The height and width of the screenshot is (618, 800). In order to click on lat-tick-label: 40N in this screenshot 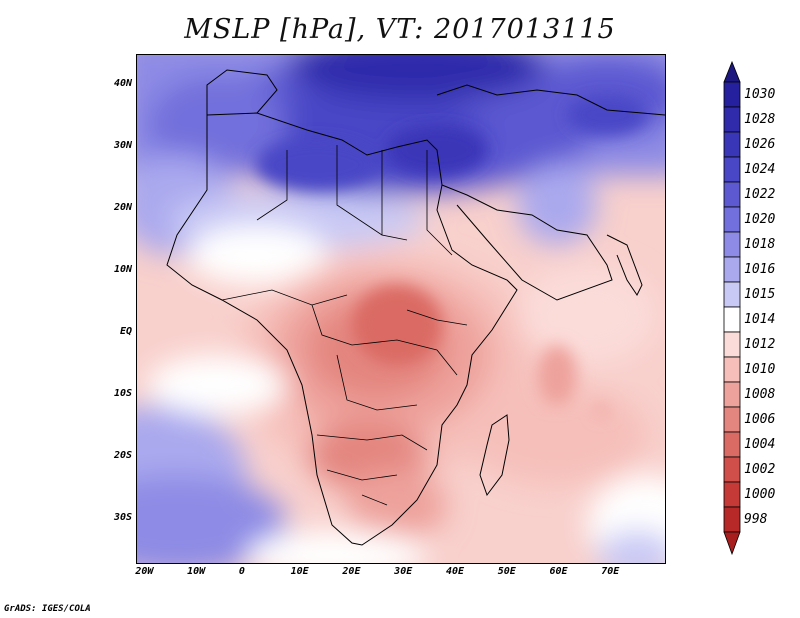, I will do `click(122, 83)`.